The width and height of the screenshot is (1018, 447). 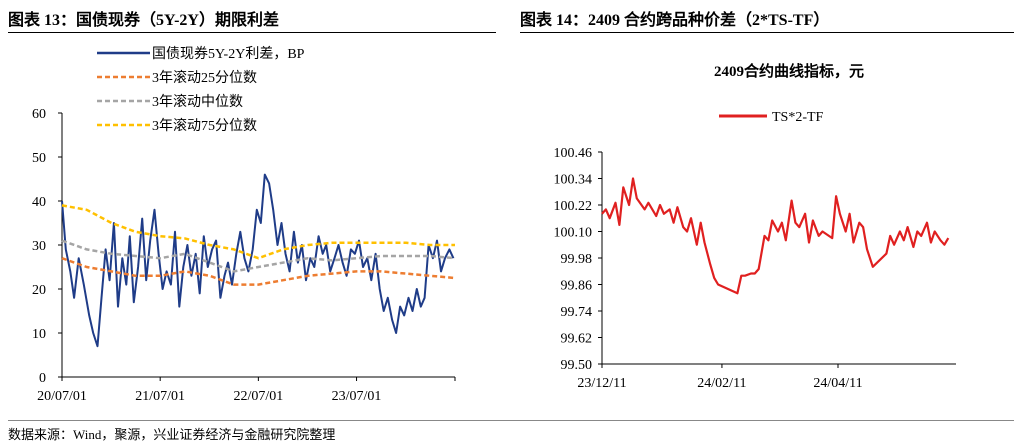 What do you see at coordinates (573, 233) in the screenshot?
I see `y-tick-label: 100.10` at bounding box center [573, 233].